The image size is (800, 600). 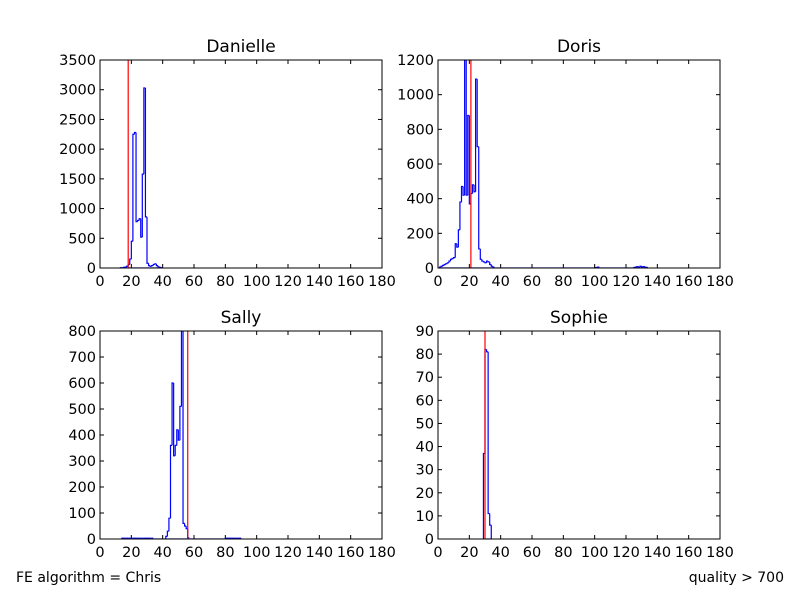 I want to click on y-tick-label: 700, so click(x=82, y=358).